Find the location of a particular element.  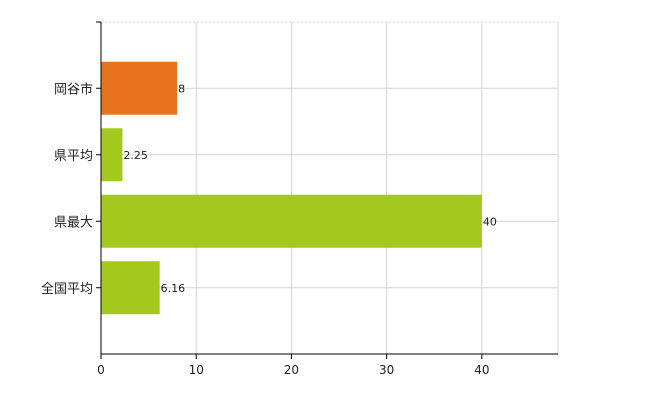

data-label-2: 40 is located at coordinates (490, 221).